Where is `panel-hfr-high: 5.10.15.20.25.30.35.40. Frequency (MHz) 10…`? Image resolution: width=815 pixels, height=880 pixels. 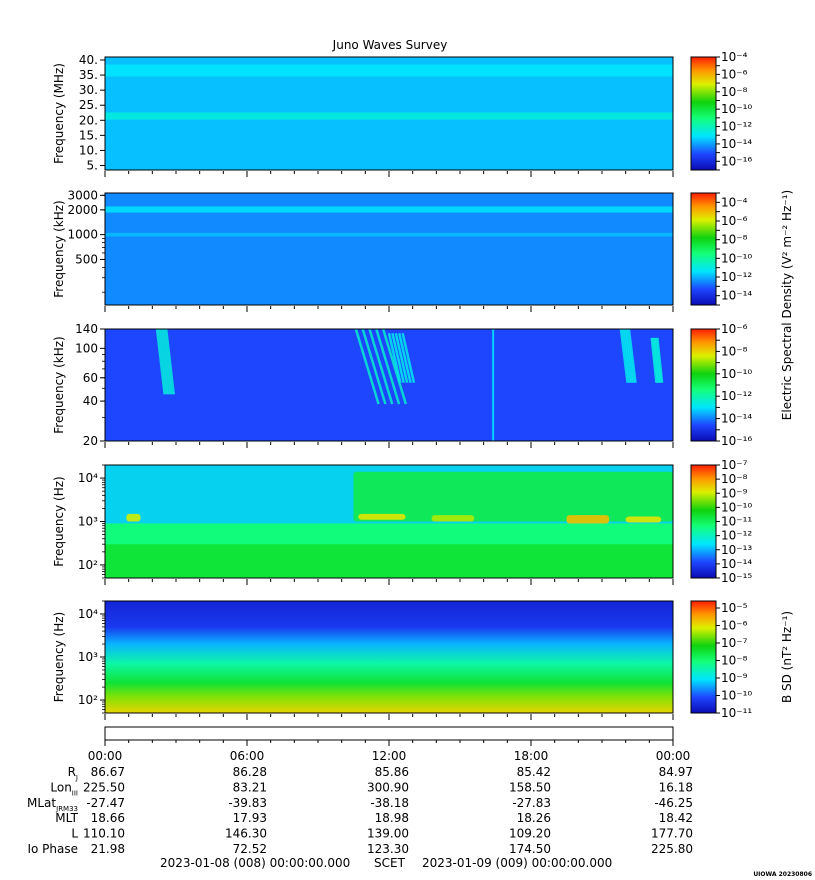 panel-hfr-high: 5.10.15.20.25.30.35.40. Frequency (MHz) 10… is located at coordinates (402, 113).